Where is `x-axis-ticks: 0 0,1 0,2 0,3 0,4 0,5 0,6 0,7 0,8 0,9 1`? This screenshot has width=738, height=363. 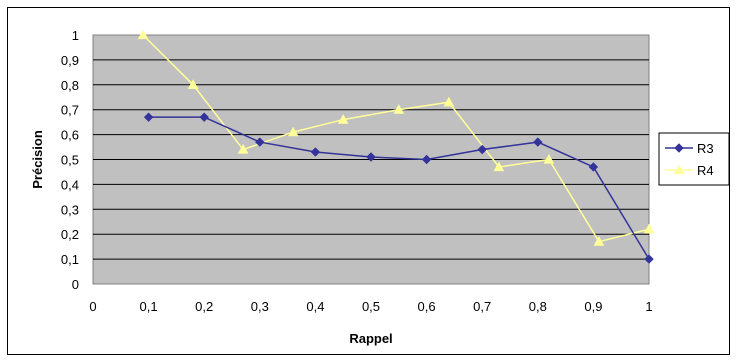 x-axis-ticks: 0 0,1 0,2 0,3 0,4 0,5 0,6 0,7 0,8 0,9 1 is located at coordinates (370, 306).